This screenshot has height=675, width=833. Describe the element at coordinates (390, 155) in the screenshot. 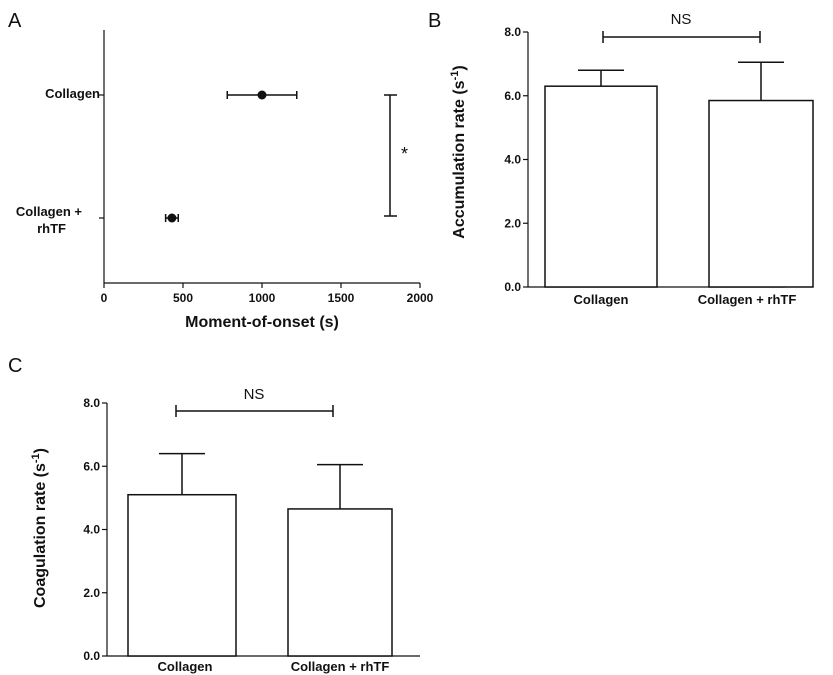

I see `panel-a-significance-bracket` at that location.